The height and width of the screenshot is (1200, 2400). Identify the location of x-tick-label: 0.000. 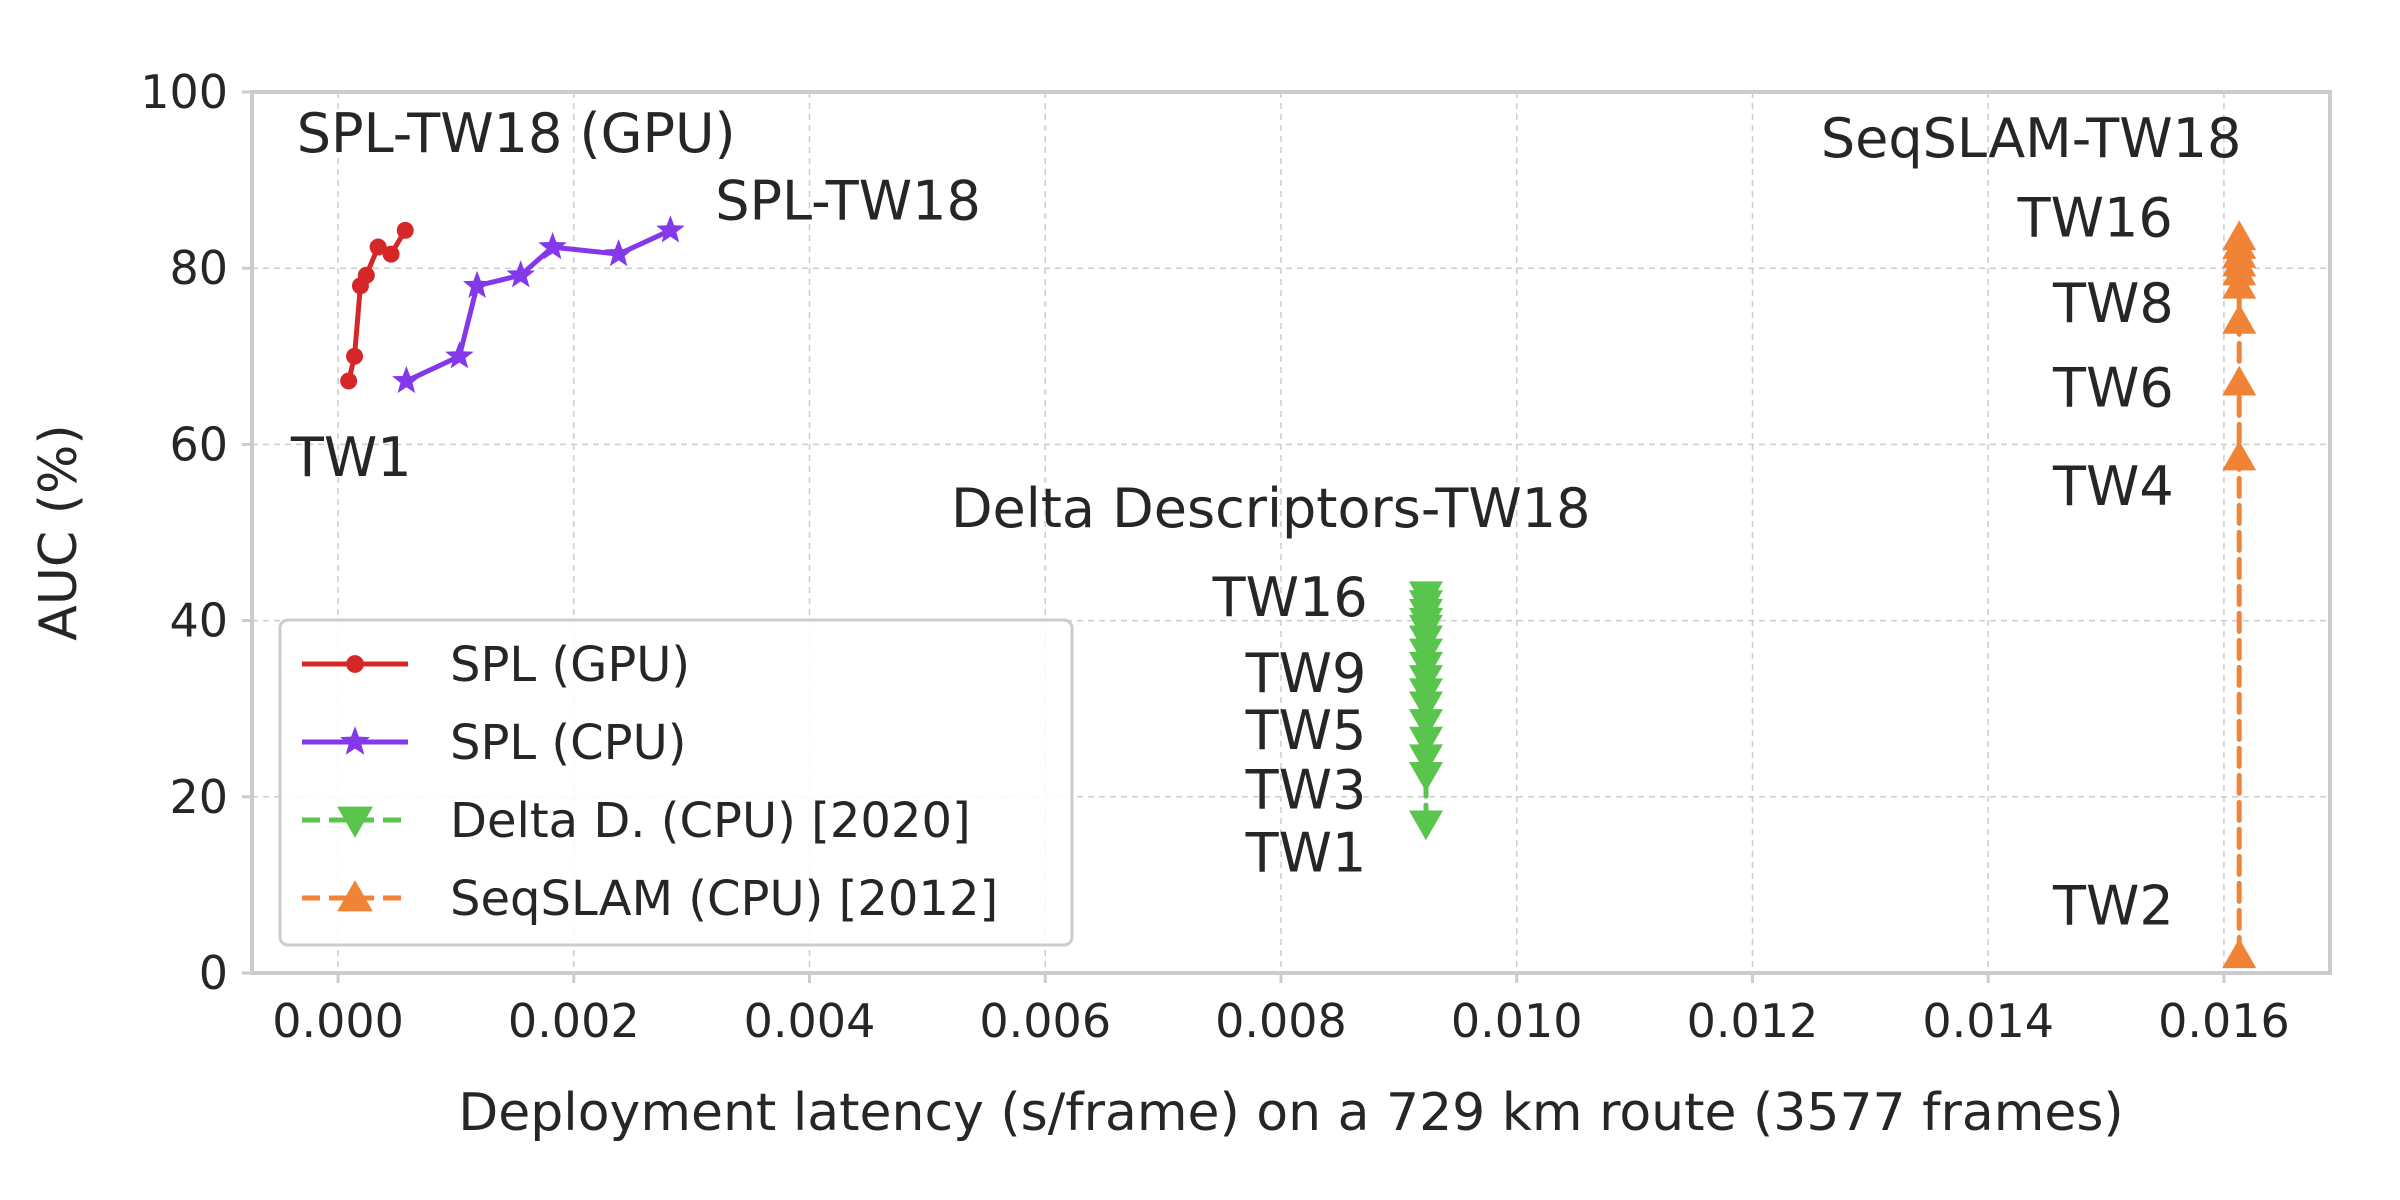
(338, 1021).